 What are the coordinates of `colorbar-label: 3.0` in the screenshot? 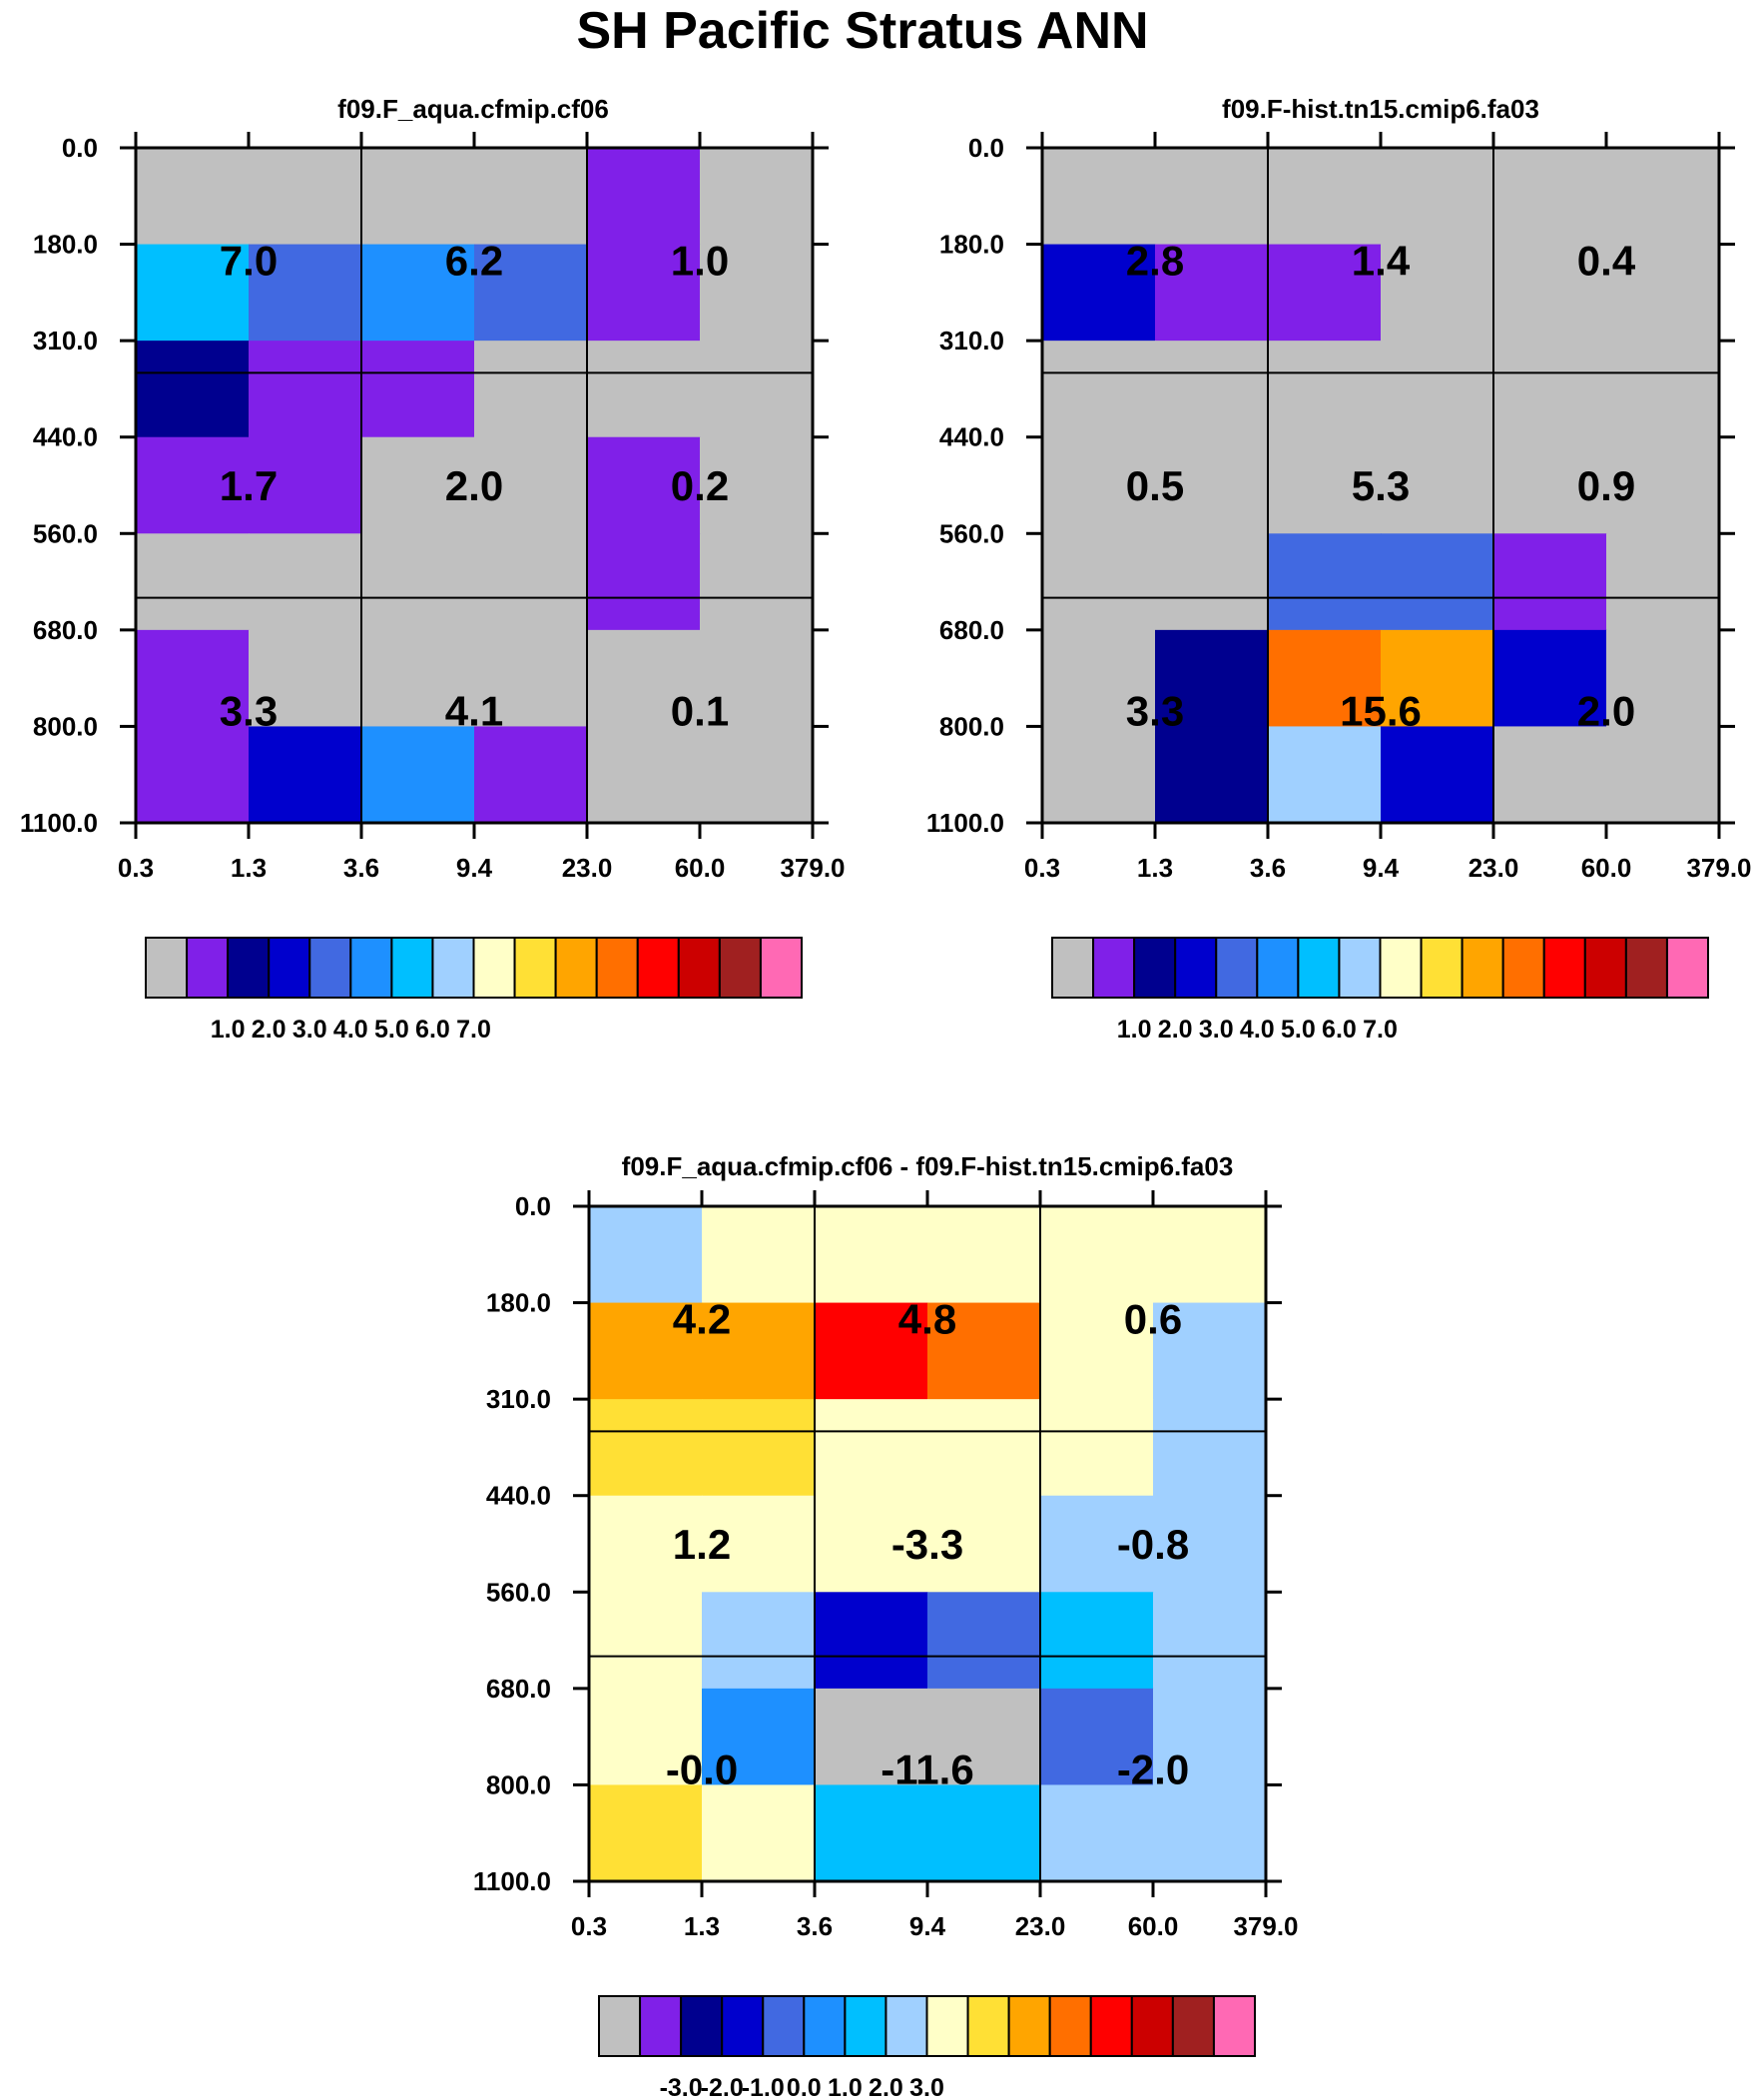 It's located at (1216, 1030).